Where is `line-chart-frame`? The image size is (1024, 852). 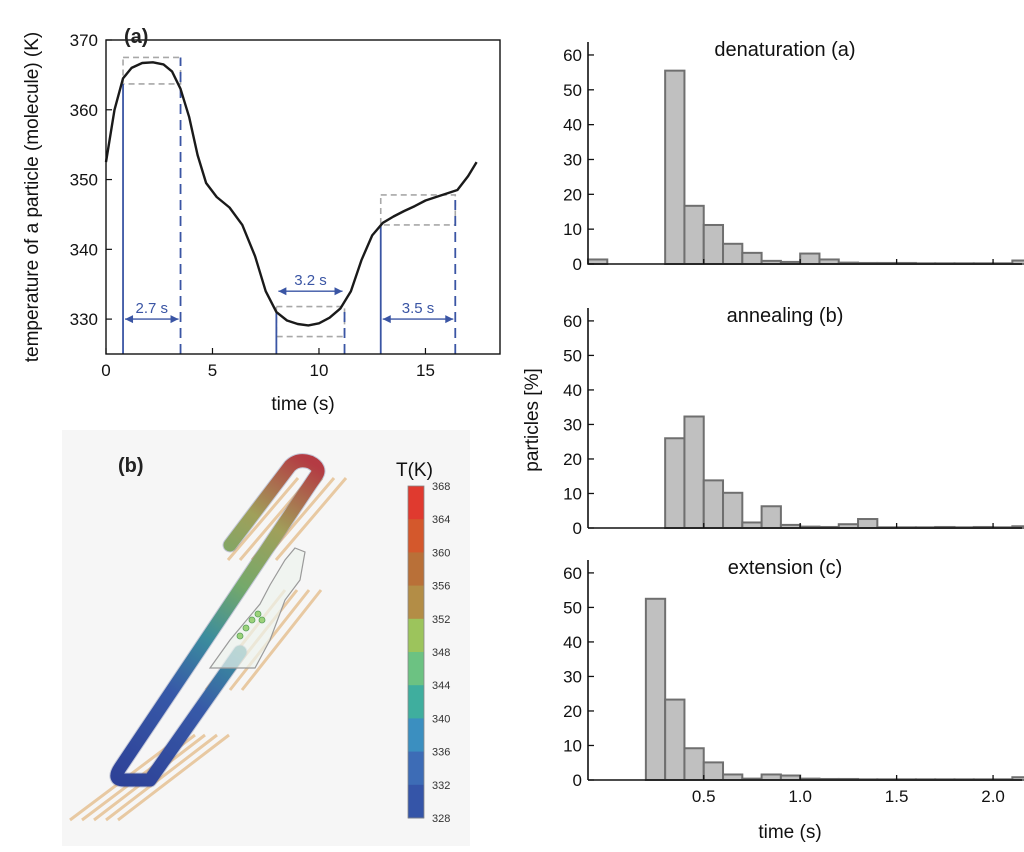 line-chart-frame is located at coordinates (303, 197).